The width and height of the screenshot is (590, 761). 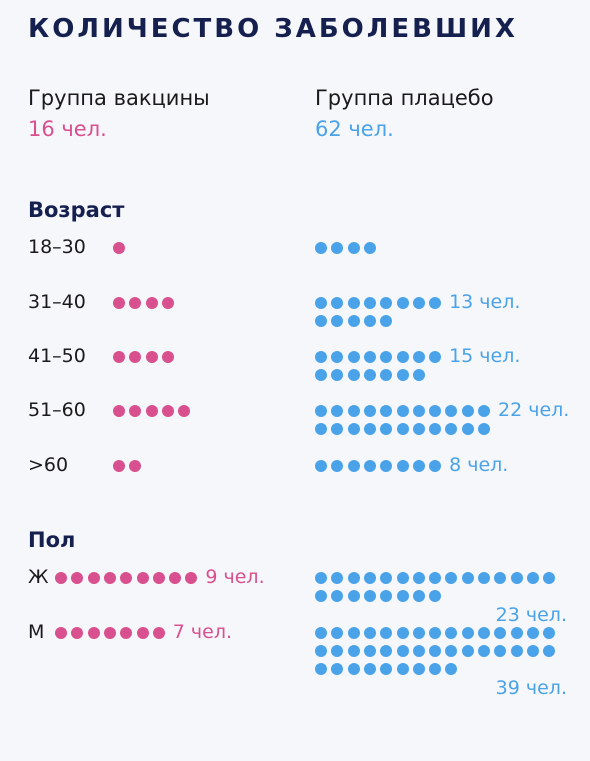 What do you see at coordinates (57, 302) in the screenshot?
I see `age-label: 31–40` at bounding box center [57, 302].